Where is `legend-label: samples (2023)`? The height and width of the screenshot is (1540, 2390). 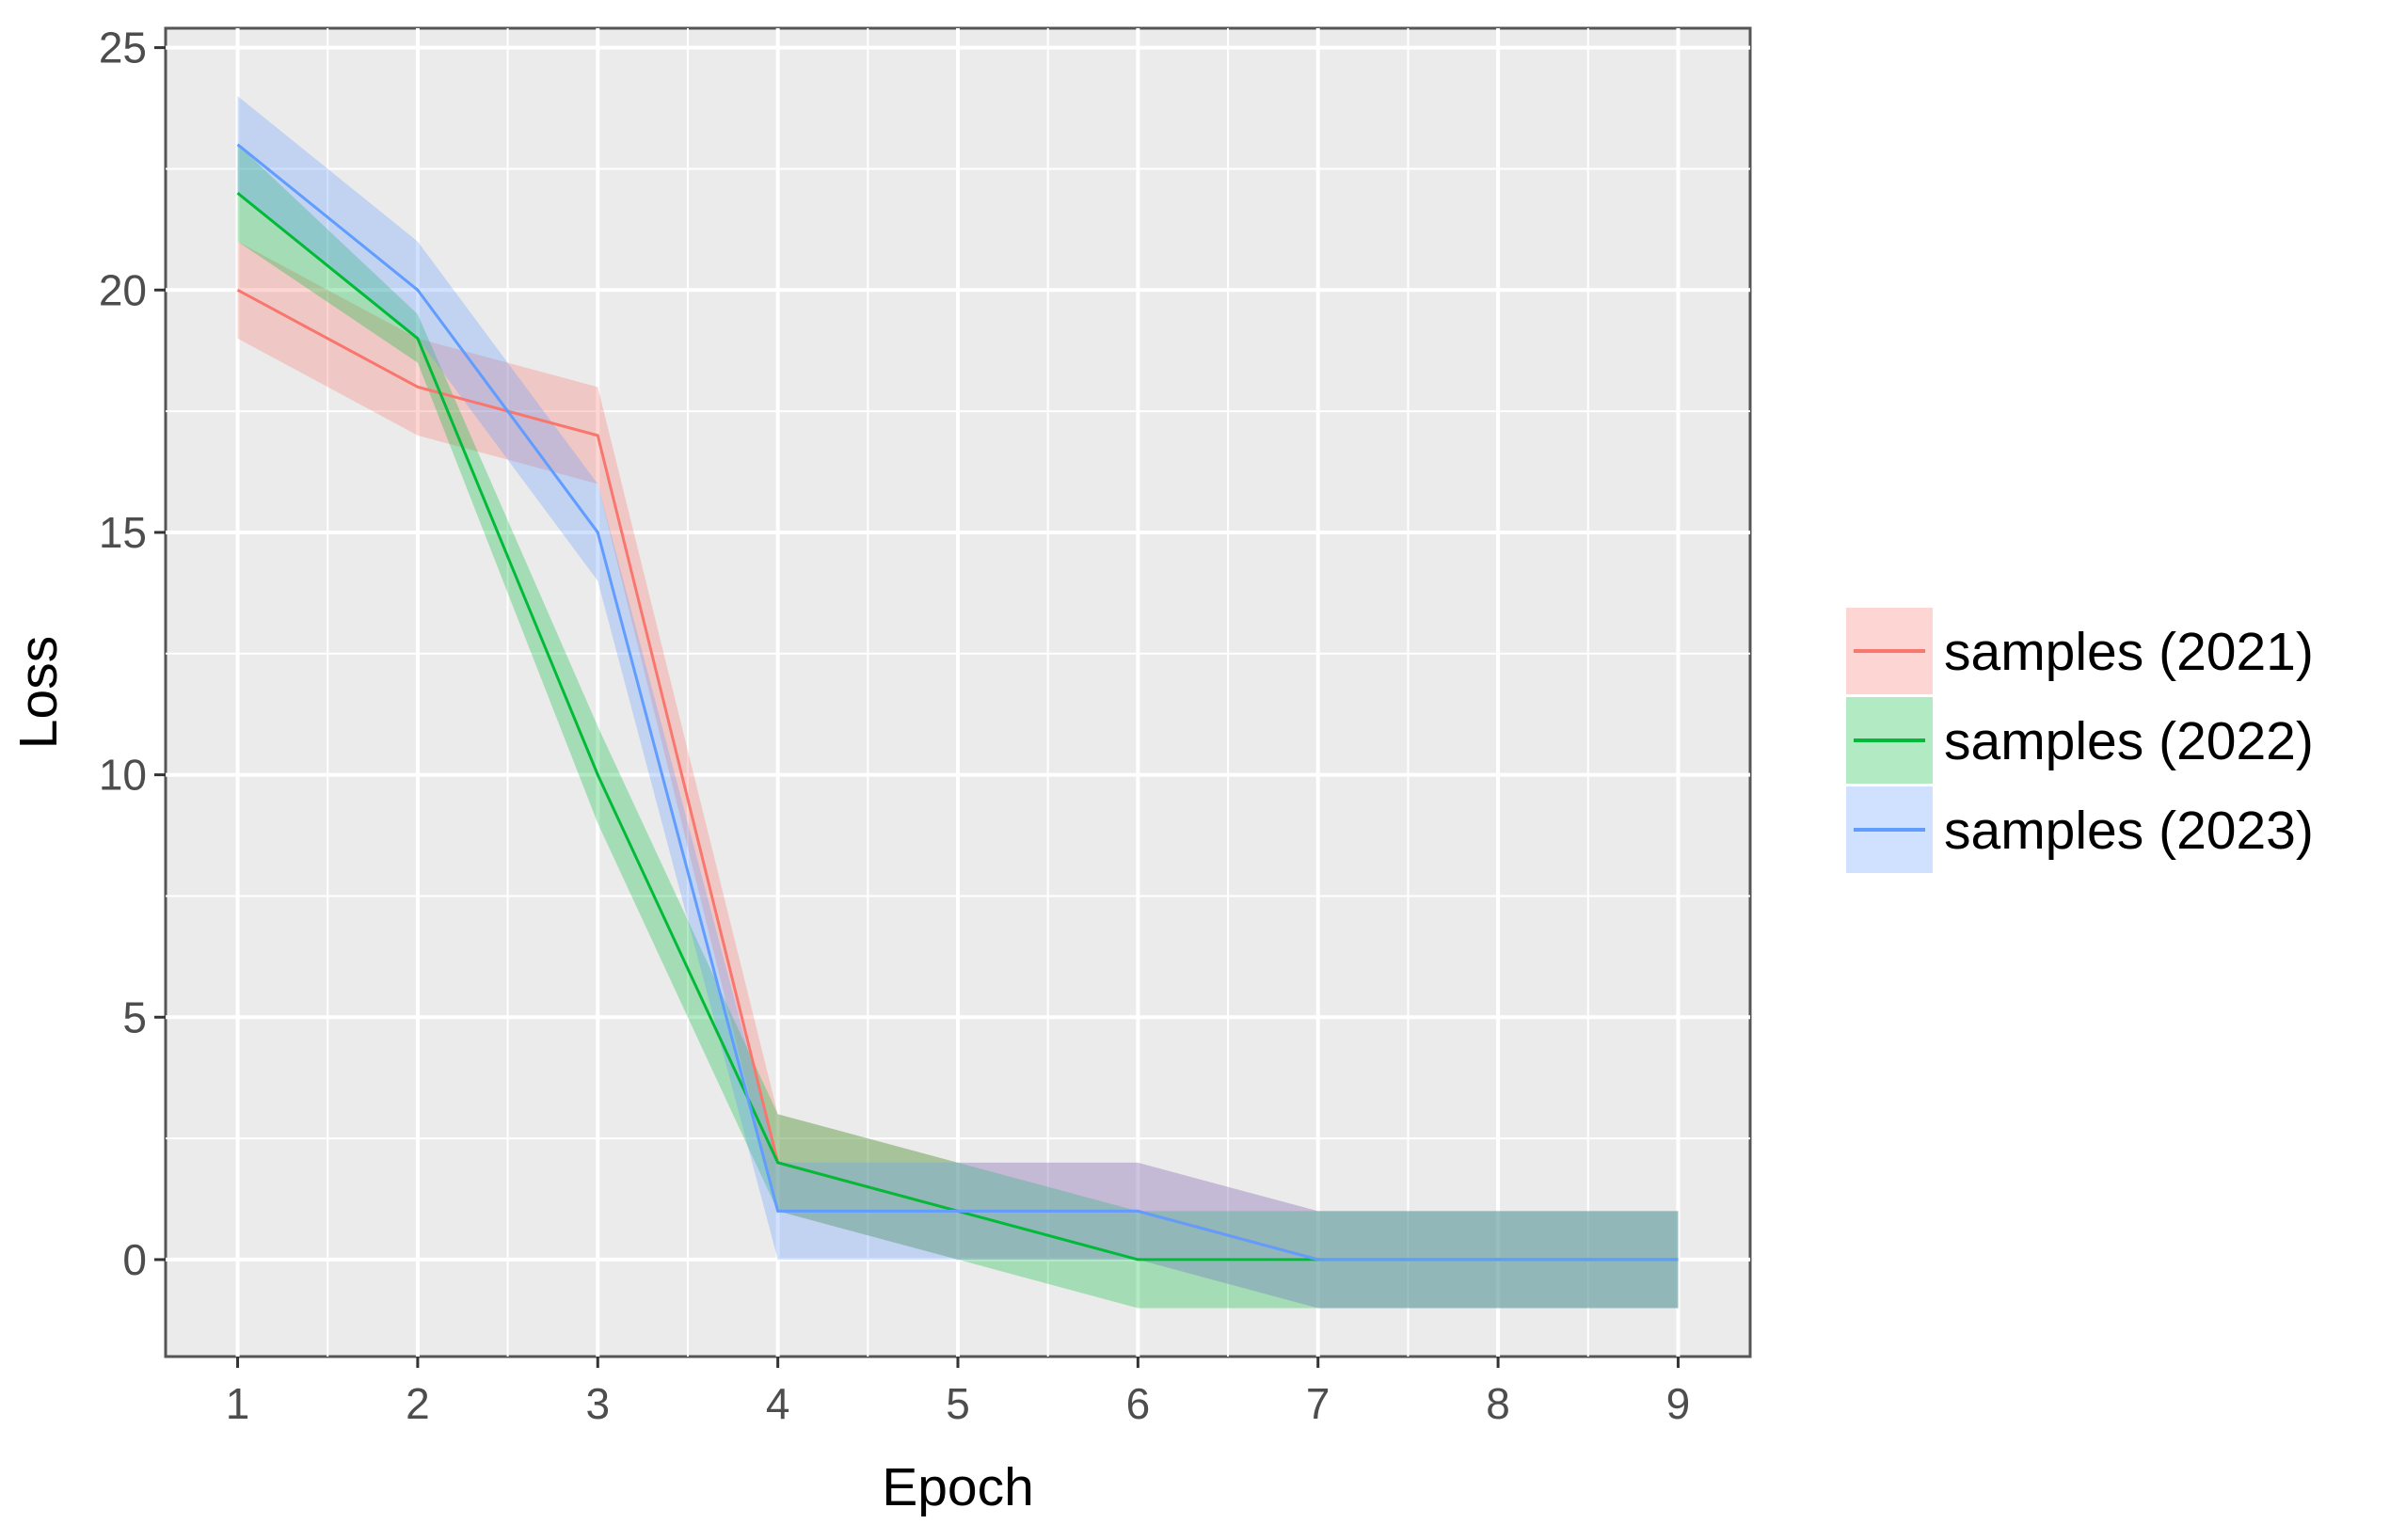
legend-label: samples (2023) is located at coordinates (2129, 831).